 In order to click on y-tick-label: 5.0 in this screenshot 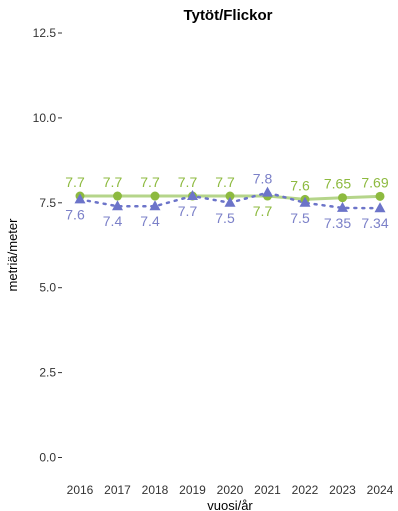, I will do `click(47, 288)`.